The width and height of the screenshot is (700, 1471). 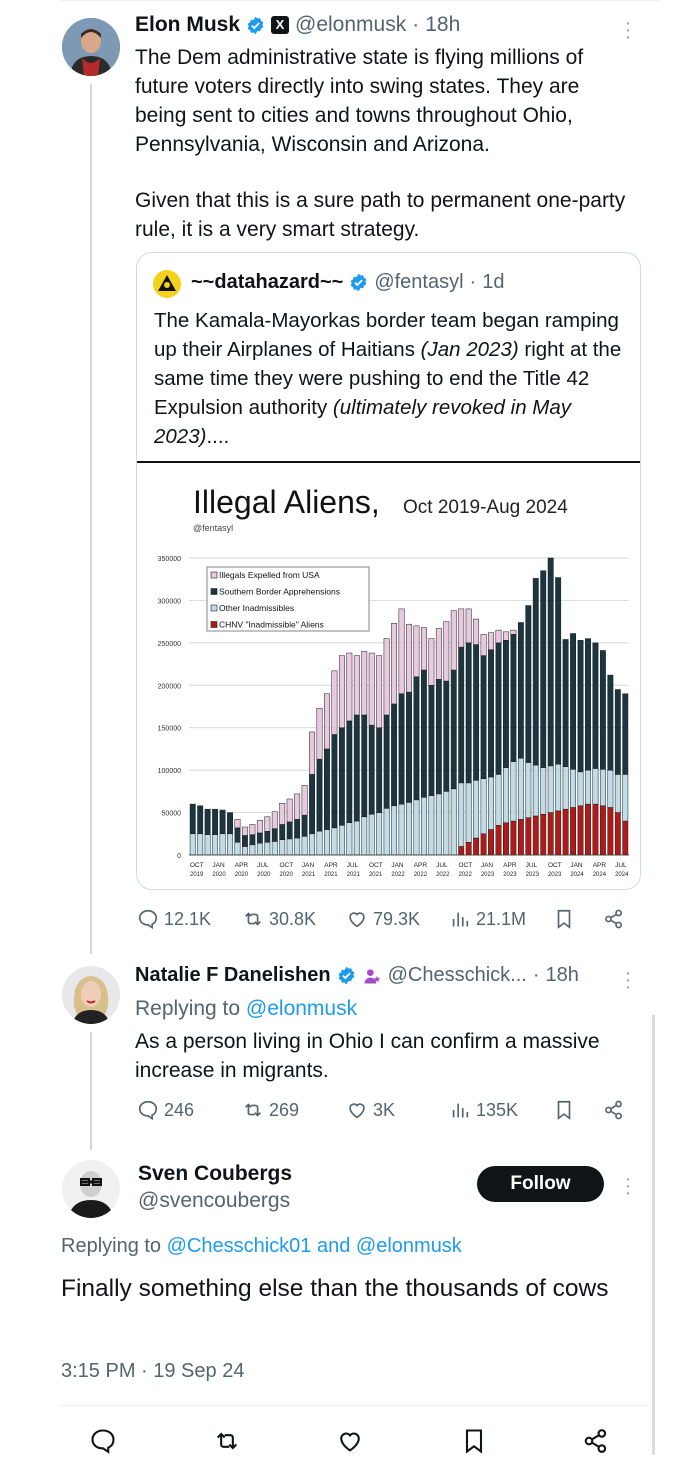 What do you see at coordinates (370, 1110) in the screenshot?
I see `like-button: 3K` at bounding box center [370, 1110].